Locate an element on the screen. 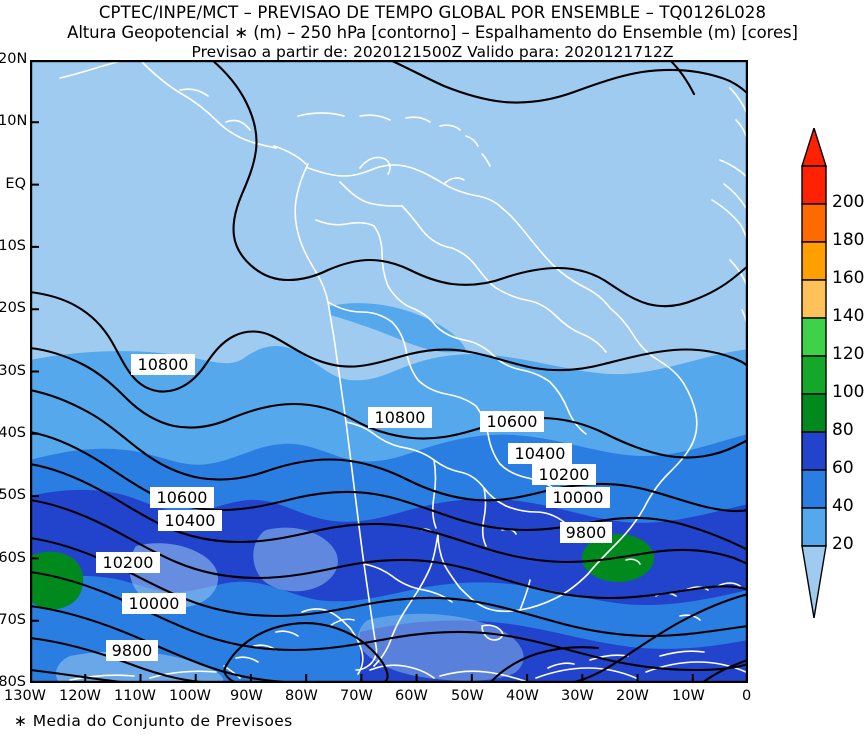  y-tick-label-50s: 50S is located at coordinates (13, 495).